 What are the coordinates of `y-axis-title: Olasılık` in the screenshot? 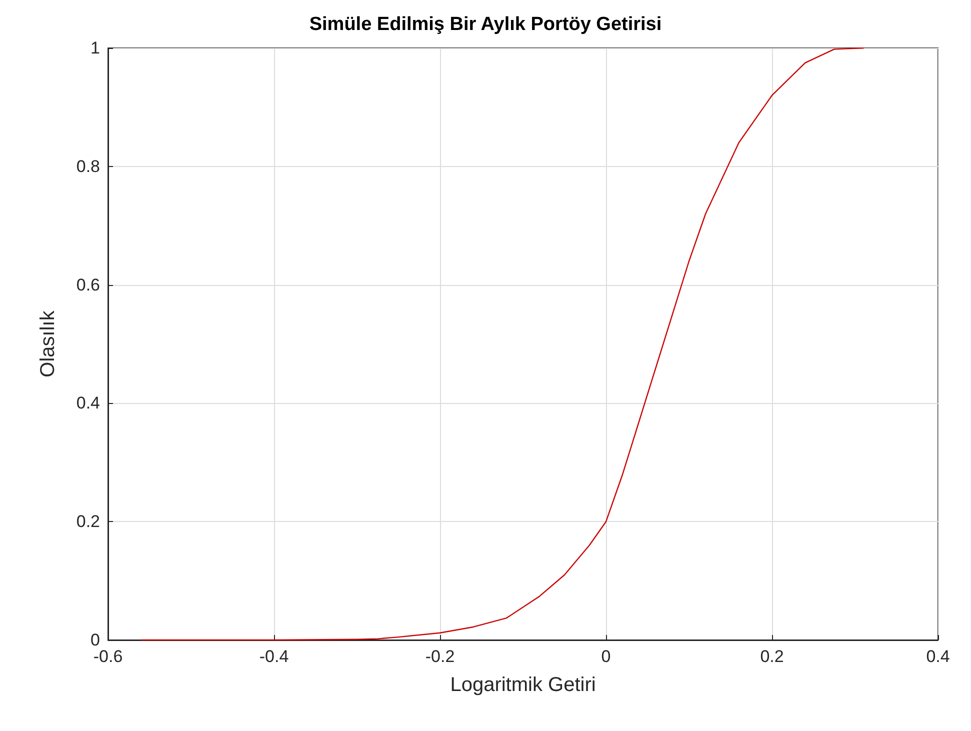 It's located at (48, 344).